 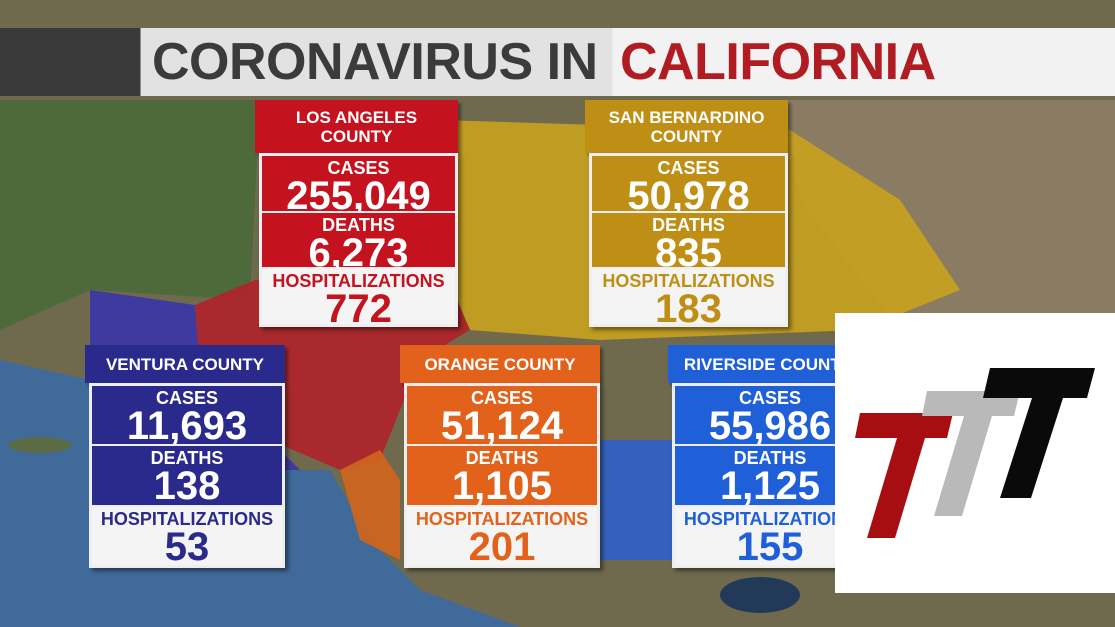 I want to click on cases-value: 11,693, so click(x=187, y=424).